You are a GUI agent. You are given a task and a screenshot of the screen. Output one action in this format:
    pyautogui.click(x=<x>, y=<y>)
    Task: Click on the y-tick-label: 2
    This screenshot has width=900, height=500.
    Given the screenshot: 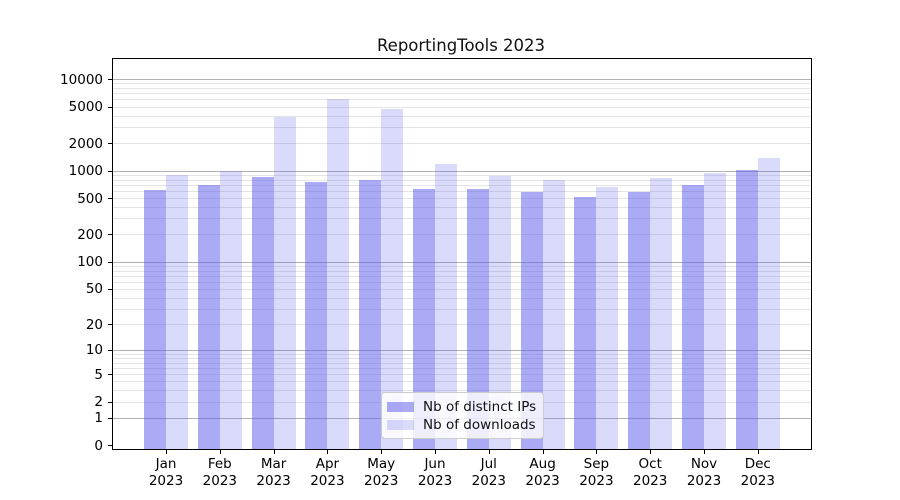 What is the action you would take?
    pyautogui.click(x=98, y=402)
    